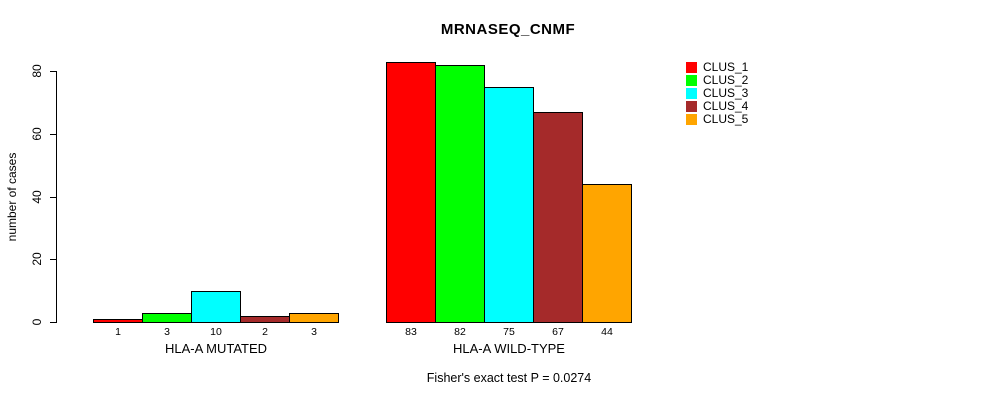 The image size is (990, 400). Describe the element at coordinates (216, 332) in the screenshot. I see `bar-value-label: 10` at that location.